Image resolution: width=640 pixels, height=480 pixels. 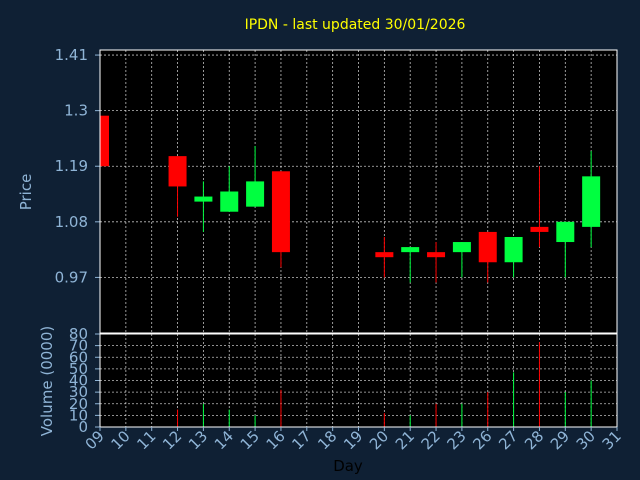 I want to click on x-tick-label: 22, so click(x=431, y=440).